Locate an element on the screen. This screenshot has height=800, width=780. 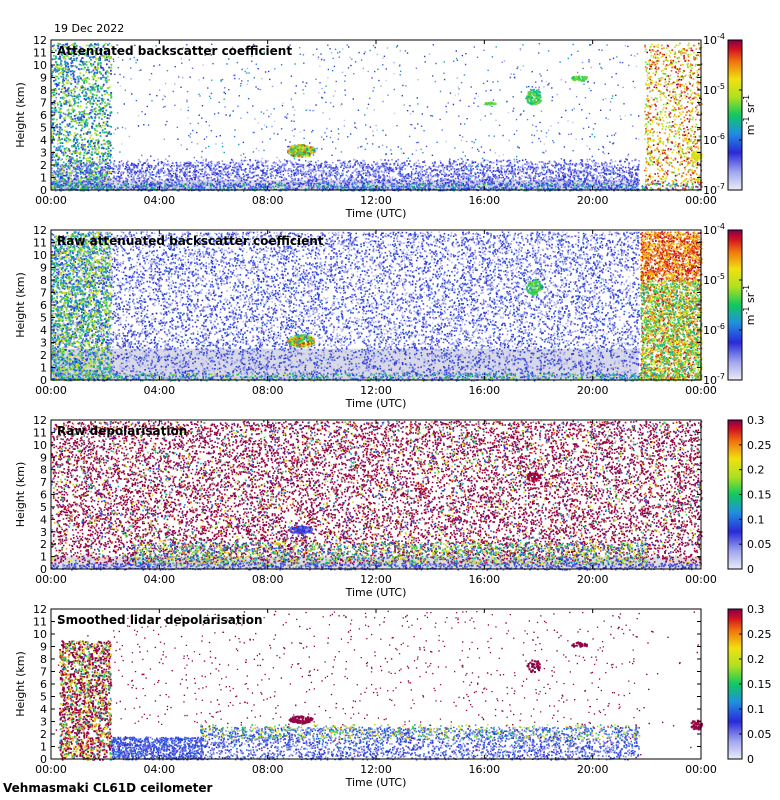
colorbar-tick-label: 10⁻⁴ is located at coordinates (714, 39).